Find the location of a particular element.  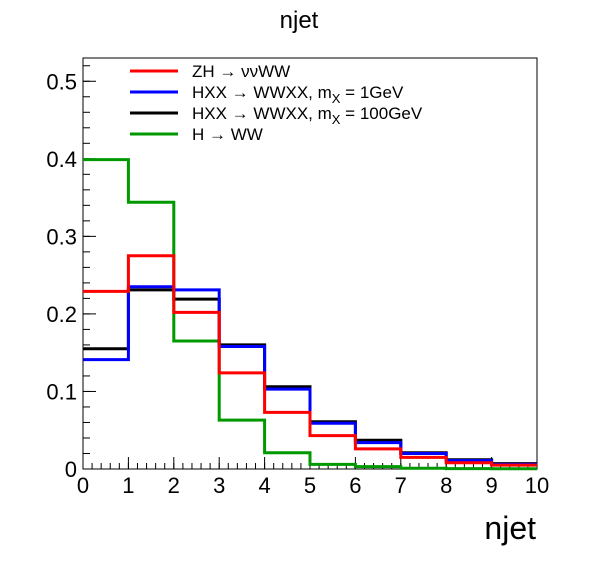

x-tick-label: 0 is located at coordinates (83, 485).